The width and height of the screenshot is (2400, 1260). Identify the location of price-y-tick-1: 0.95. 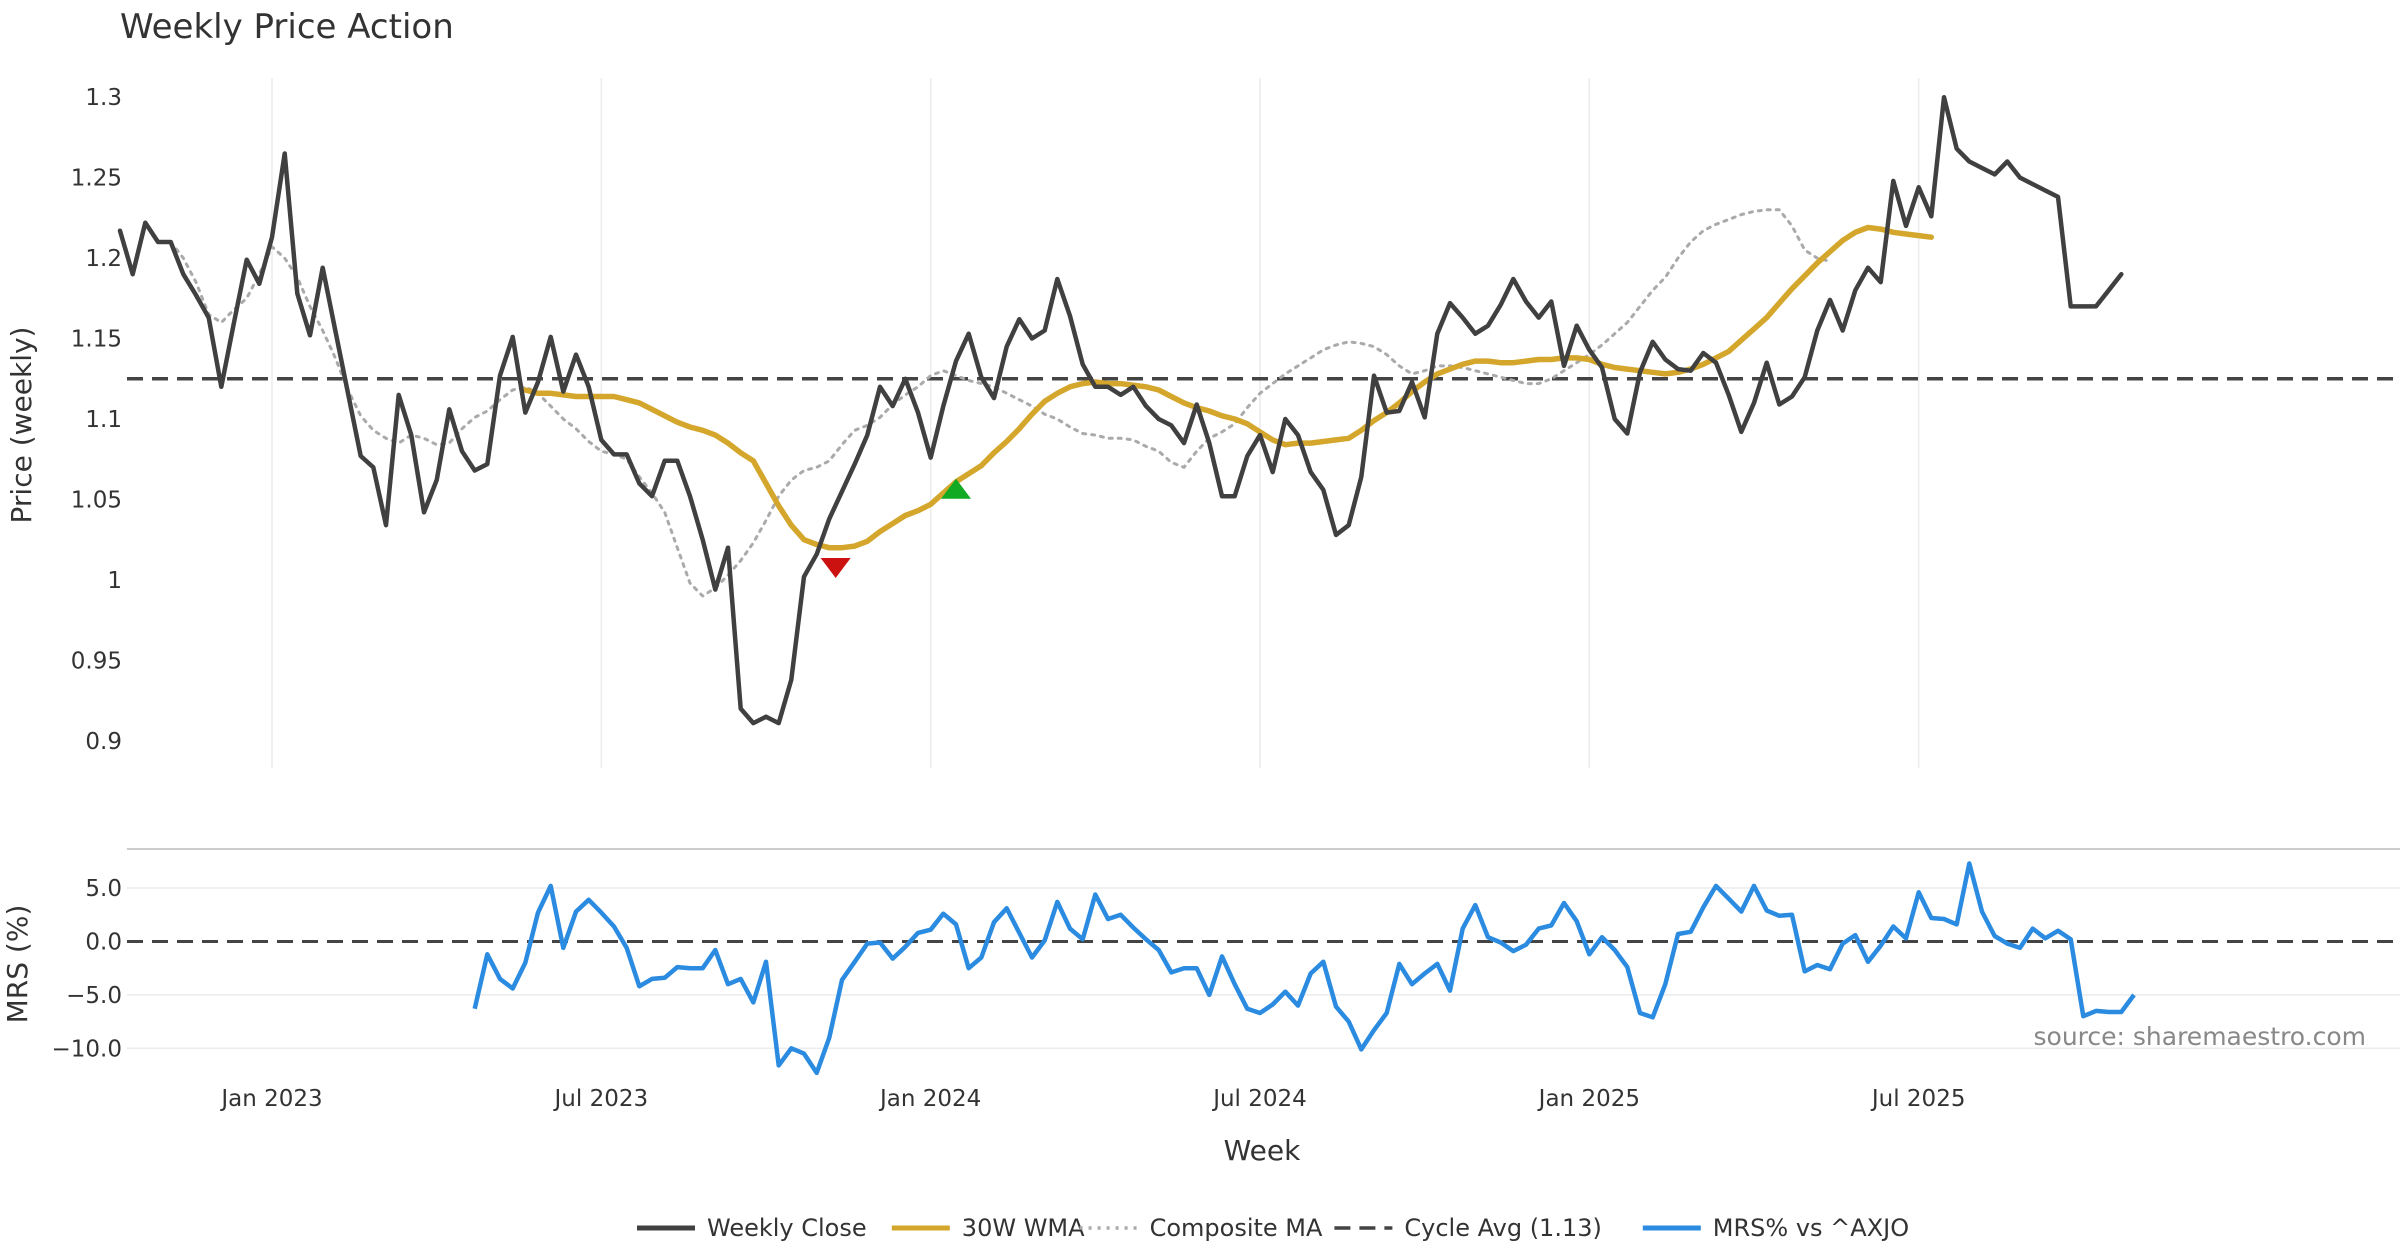
(96, 661).